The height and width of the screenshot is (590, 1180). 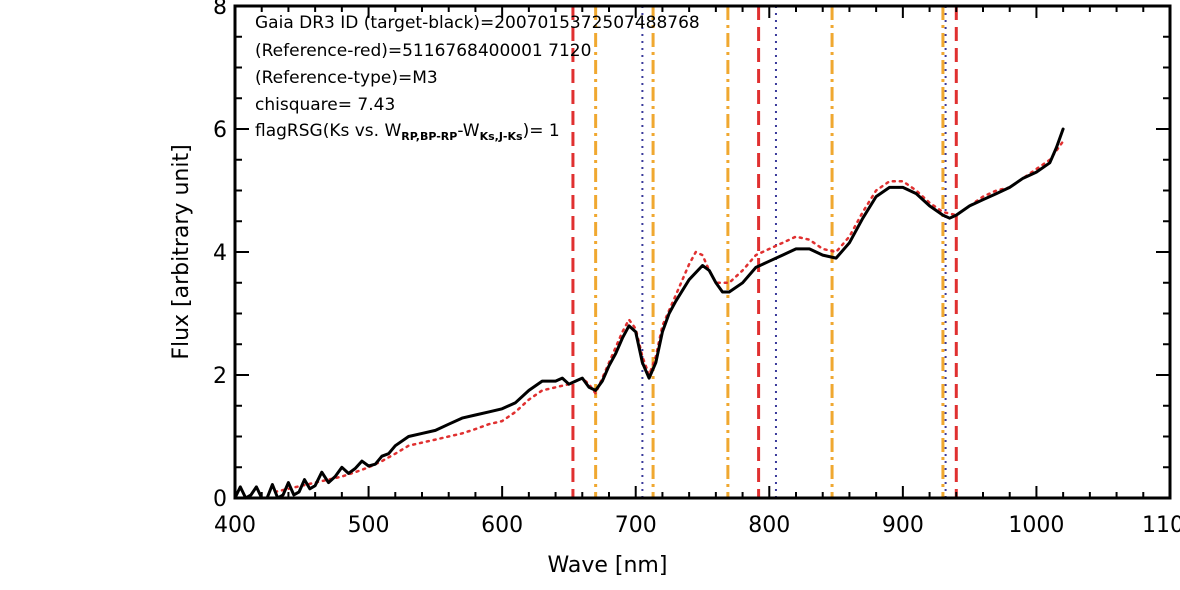 I want to click on x-axis-title: Wave [nm], so click(x=608, y=565).